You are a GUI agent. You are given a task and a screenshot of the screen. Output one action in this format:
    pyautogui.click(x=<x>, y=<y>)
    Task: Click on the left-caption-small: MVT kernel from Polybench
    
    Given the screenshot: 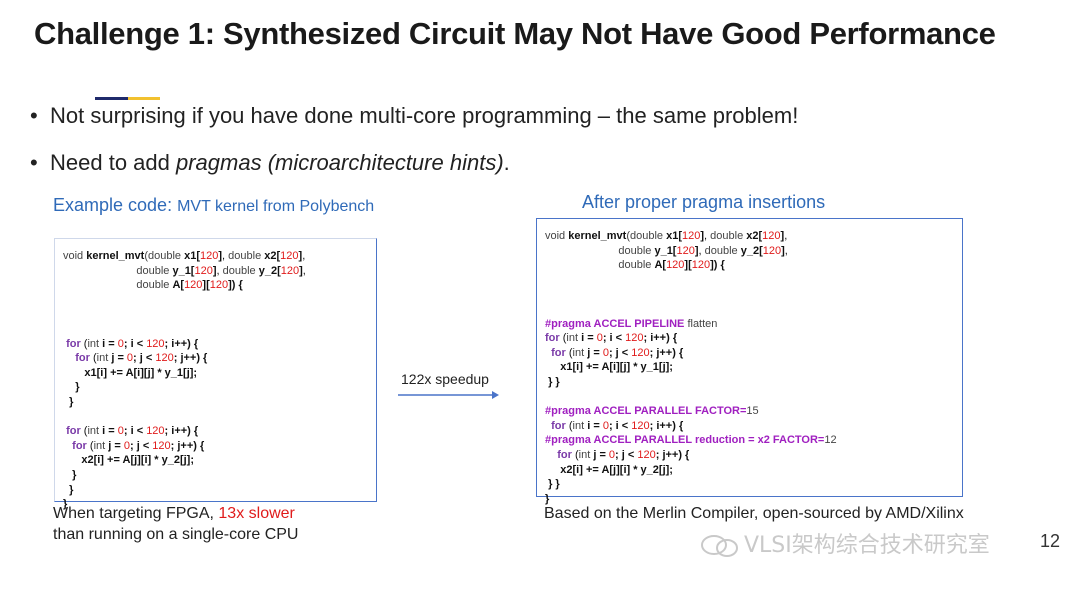 What is the action you would take?
    pyautogui.click(x=276, y=206)
    